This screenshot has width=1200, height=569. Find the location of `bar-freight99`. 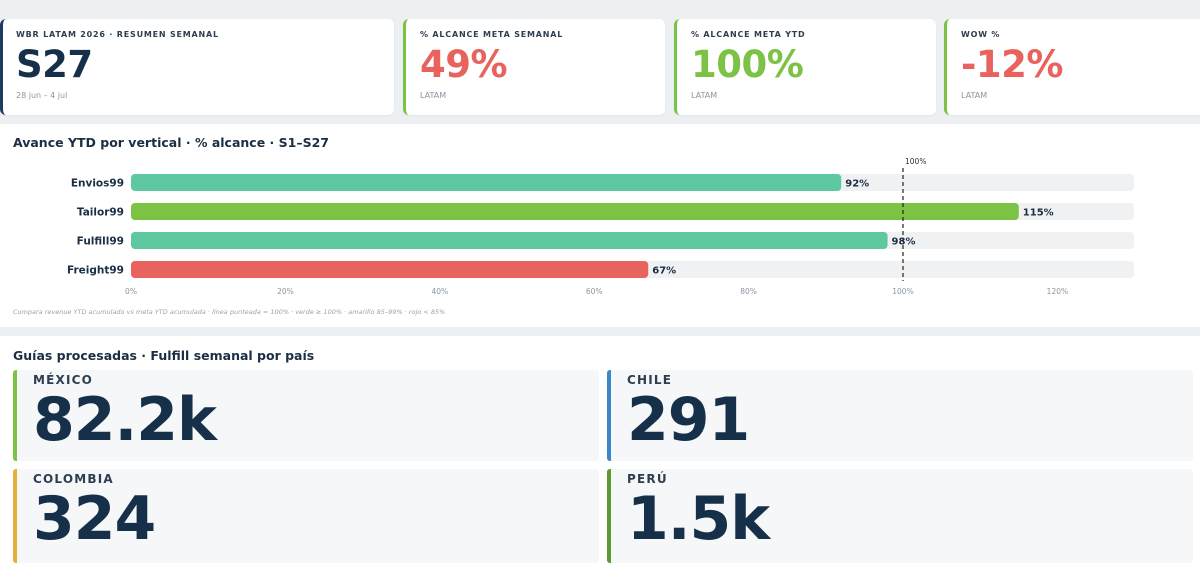

bar-freight99 is located at coordinates (390, 269).